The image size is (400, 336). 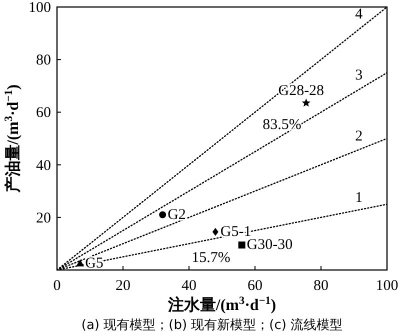 What do you see at coordinates (269, 245) in the screenshot?
I see `series-label: G30-30` at bounding box center [269, 245].